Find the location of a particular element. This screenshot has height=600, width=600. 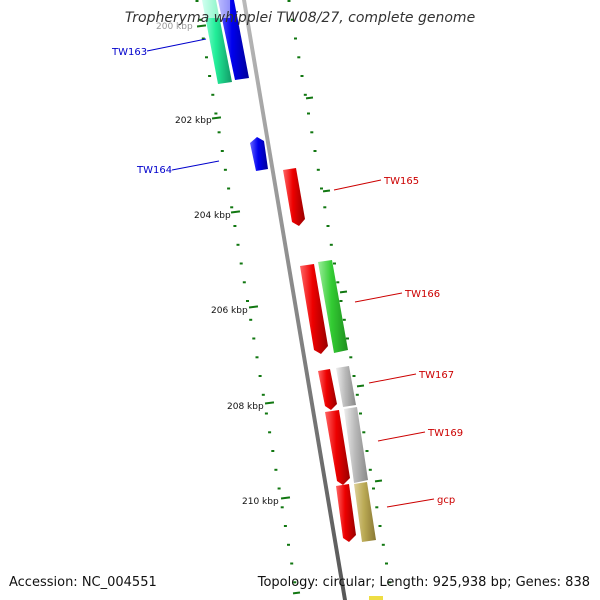

outer-tick-e is located at coordinates (378, 481).